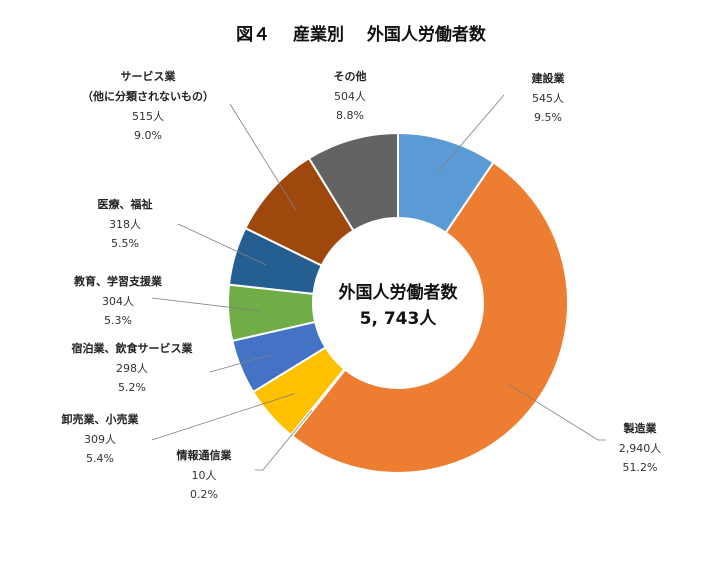 The image size is (722, 572). Describe the element at coordinates (148, 135) in the screenshot. I see `slice-label-percent-7: 9.0%` at that location.